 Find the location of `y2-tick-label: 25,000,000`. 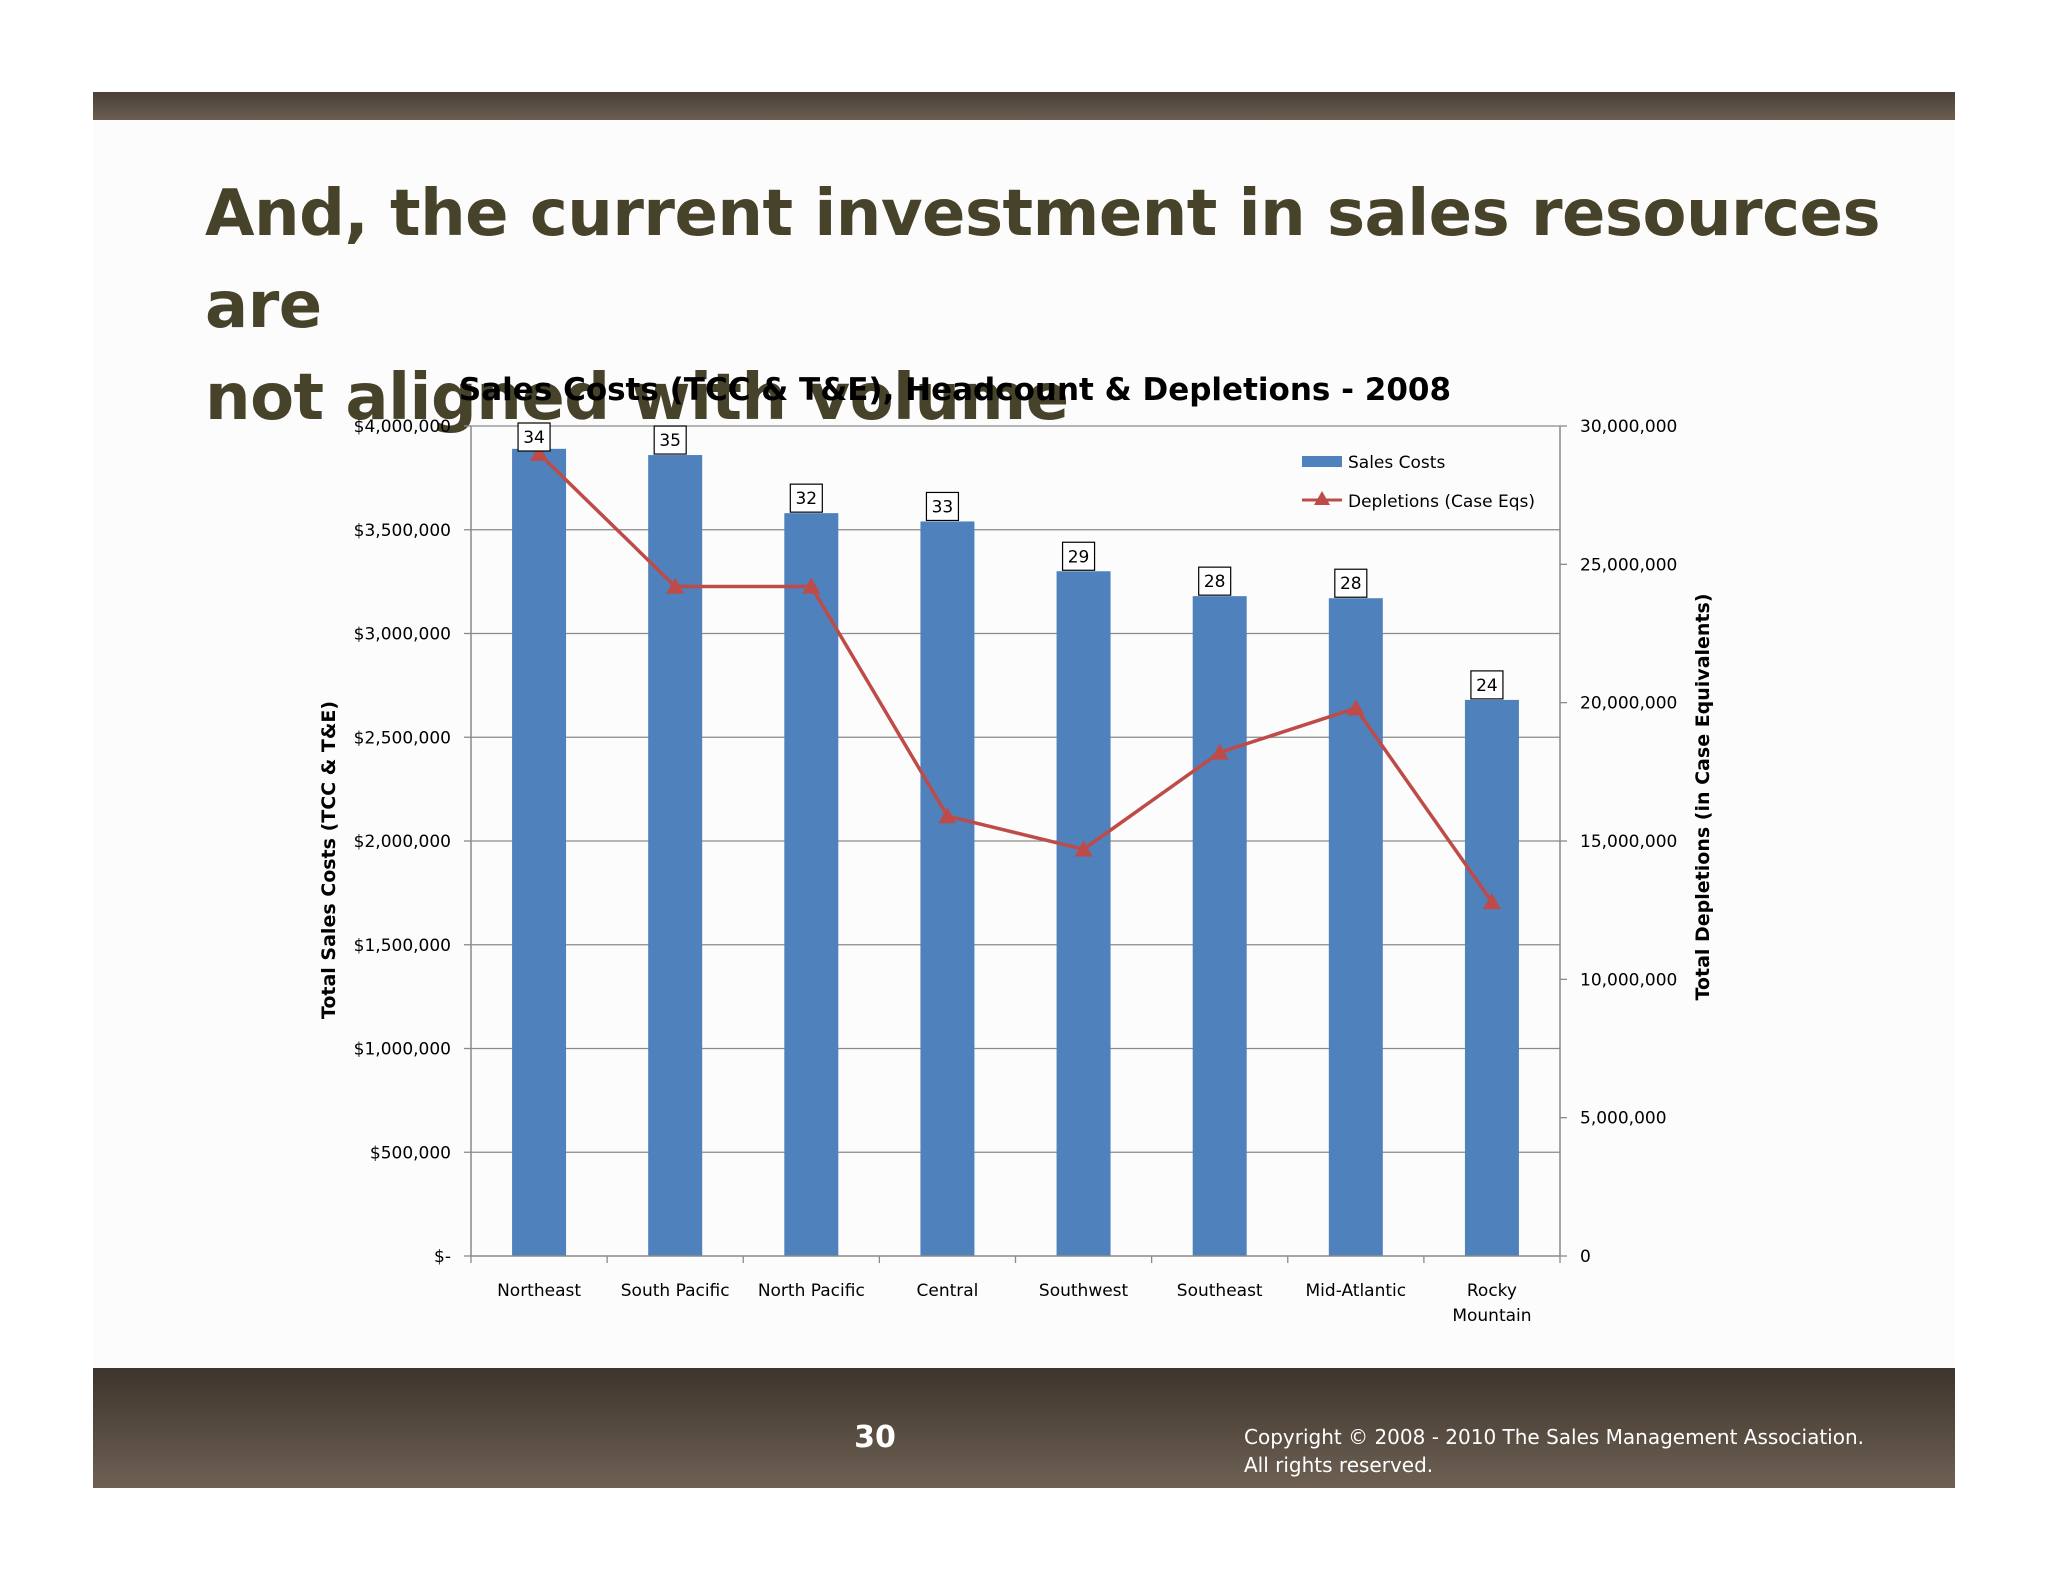

y2-tick-label: 25,000,000 is located at coordinates (1628, 565).